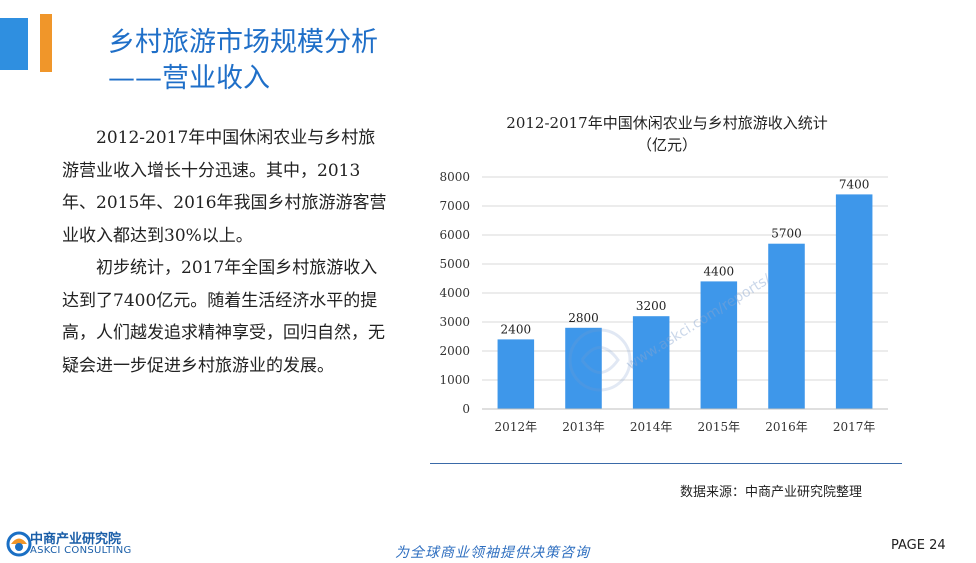  I want to click on y-tick-label: 0, so click(466, 409).